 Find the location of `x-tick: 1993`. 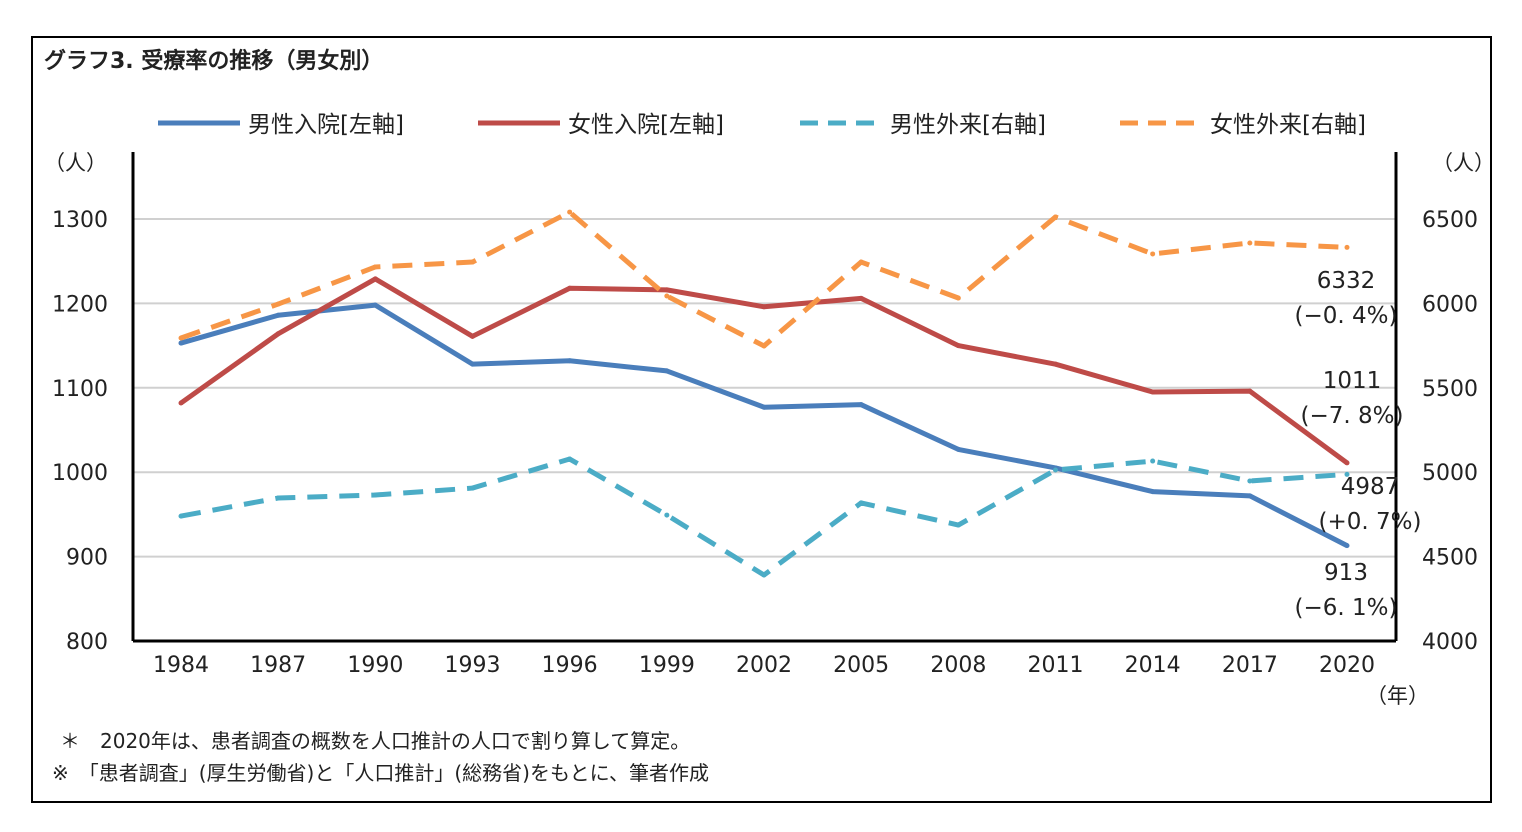

x-tick: 1993 is located at coordinates (473, 665).